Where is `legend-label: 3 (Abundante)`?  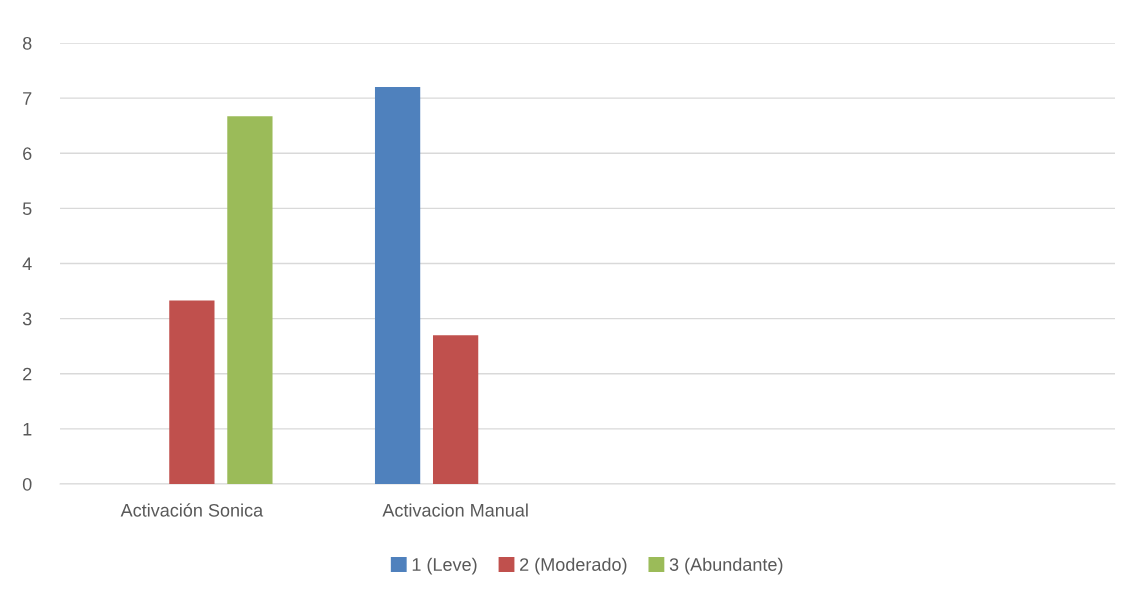
legend-label: 3 (Abundante) is located at coordinates (726, 566).